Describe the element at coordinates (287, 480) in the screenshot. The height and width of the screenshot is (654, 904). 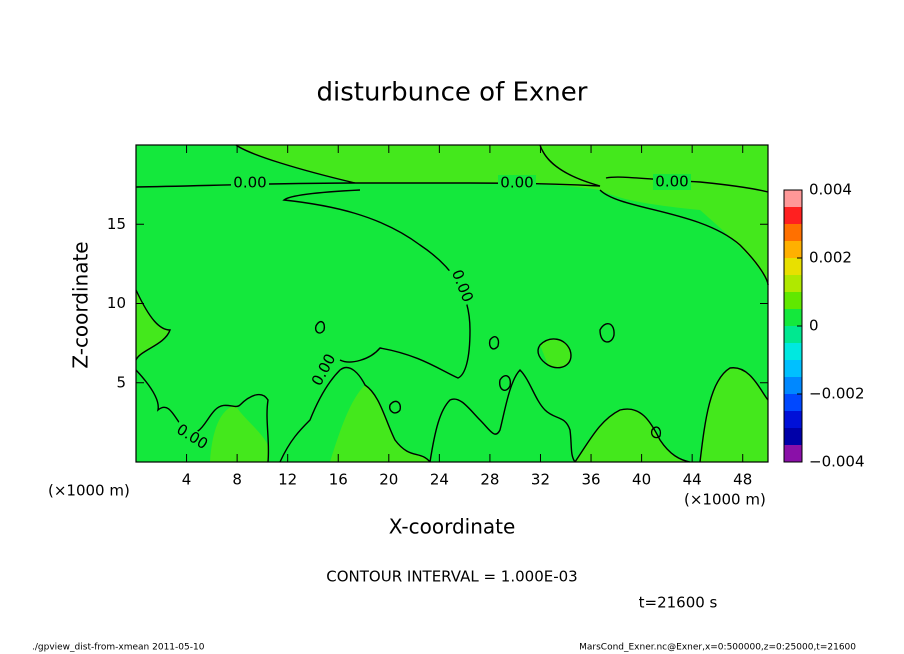
I see `x-tick-label: 12` at that location.